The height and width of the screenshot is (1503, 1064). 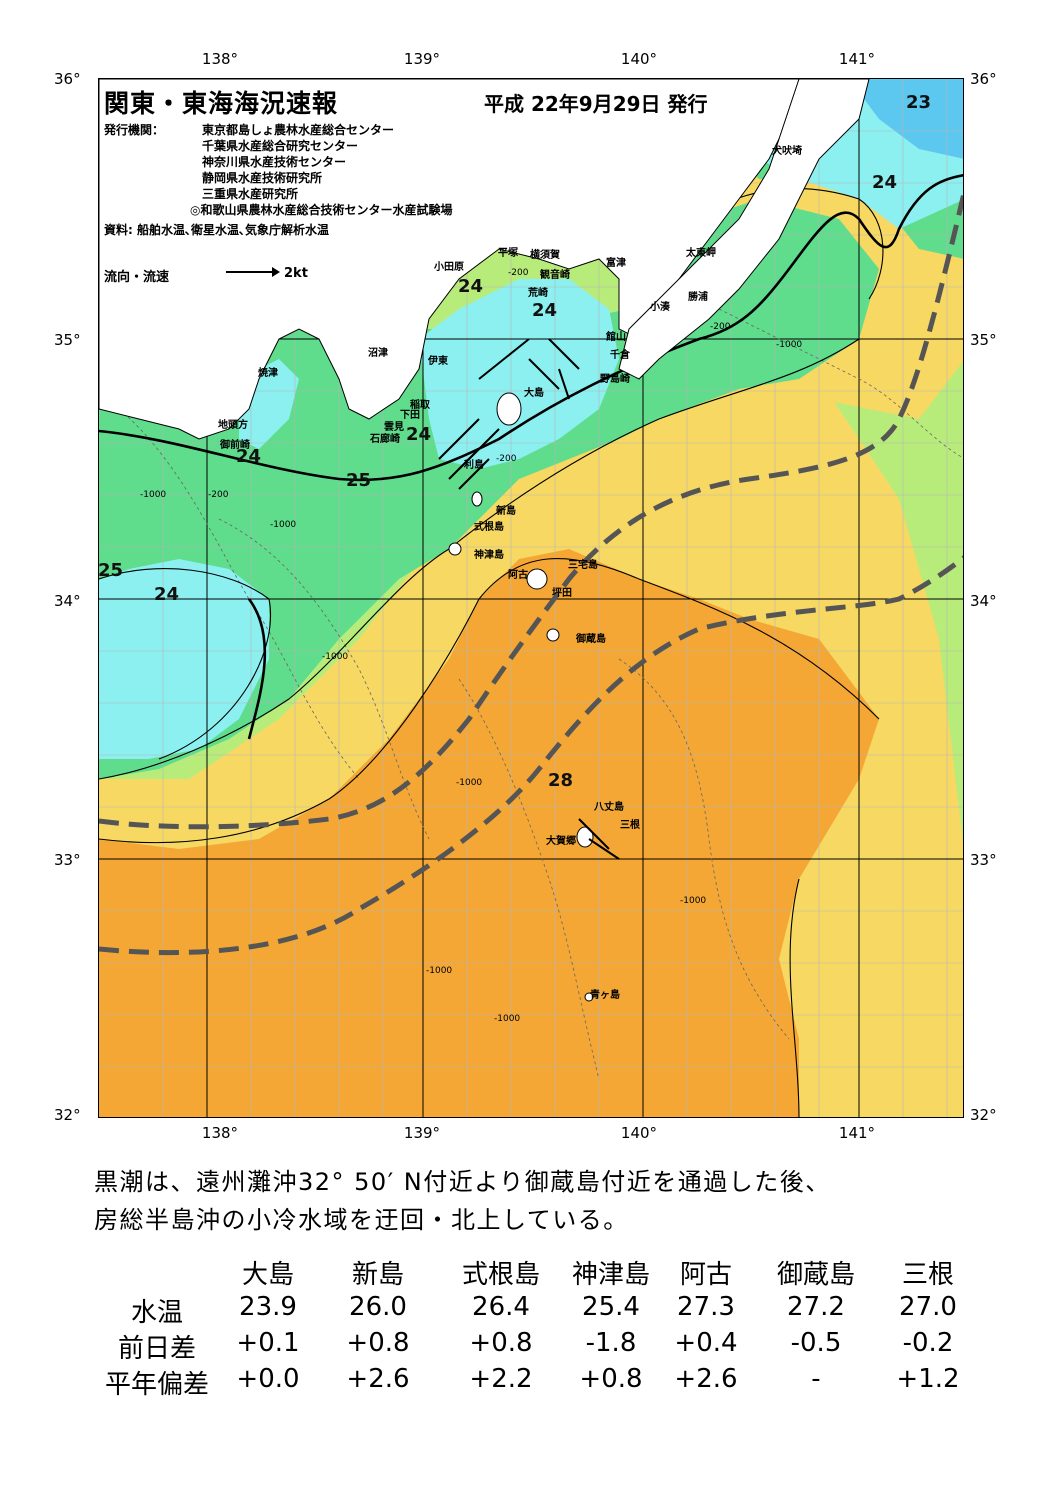 What do you see at coordinates (561, 841) in the screenshot?
I see `place-okago: 大賀郷` at bounding box center [561, 841].